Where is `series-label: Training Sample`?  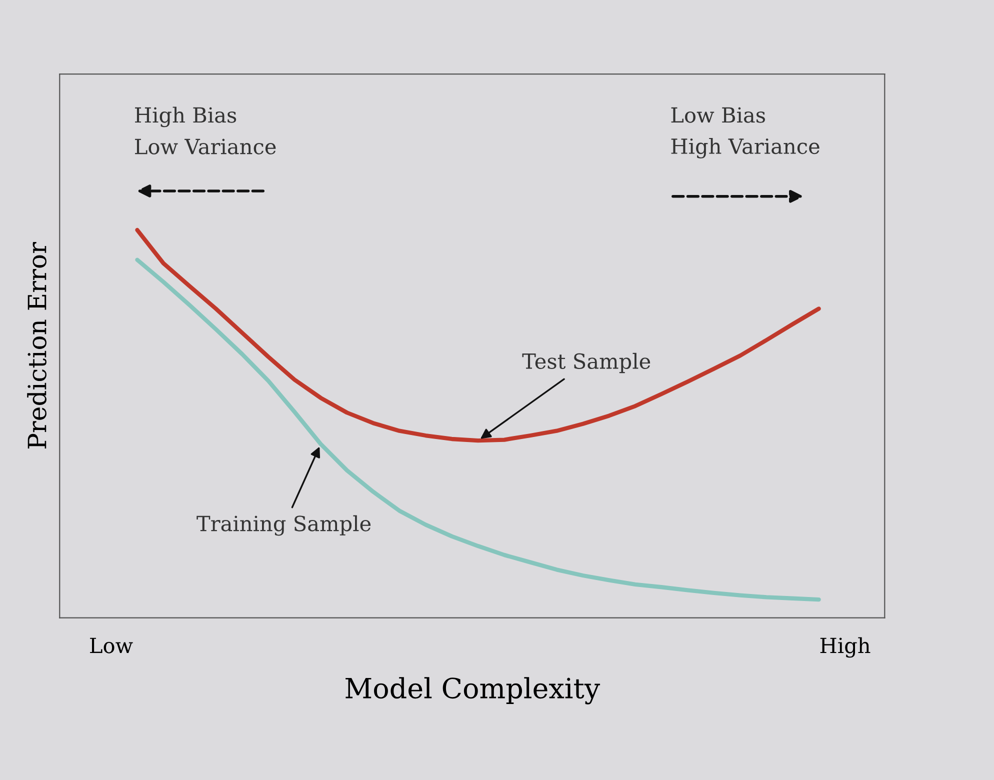
series-label: Training Sample is located at coordinates (283, 525).